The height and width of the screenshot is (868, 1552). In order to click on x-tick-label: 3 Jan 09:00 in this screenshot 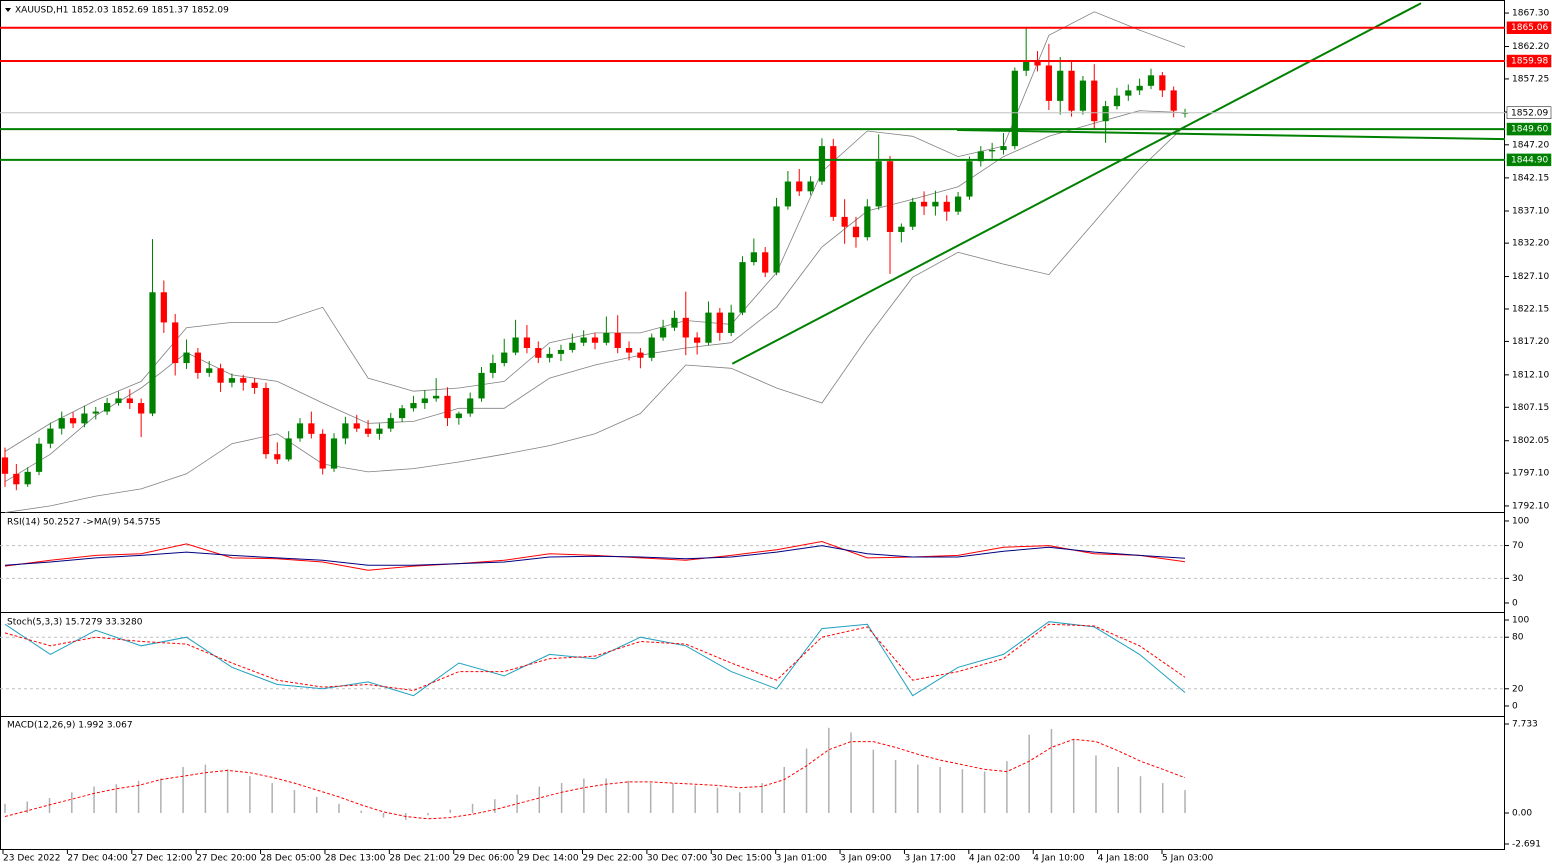, I will do `click(866, 859)`.